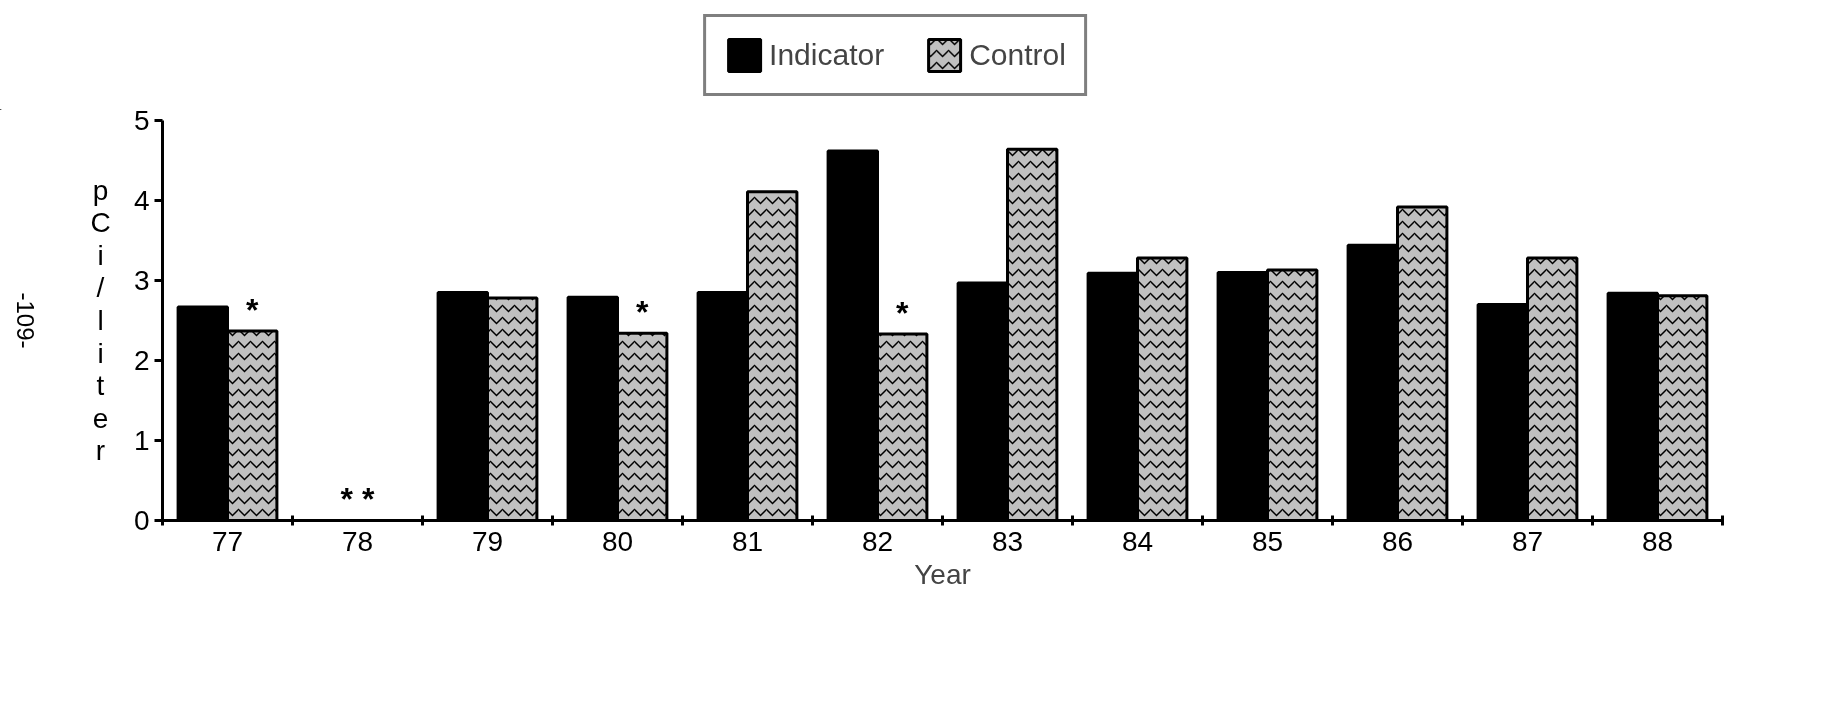 This screenshot has width=1838, height=706. Describe the element at coordinates (942, 574) in the screenshot. I see `x-axis-title: Year` at that location.